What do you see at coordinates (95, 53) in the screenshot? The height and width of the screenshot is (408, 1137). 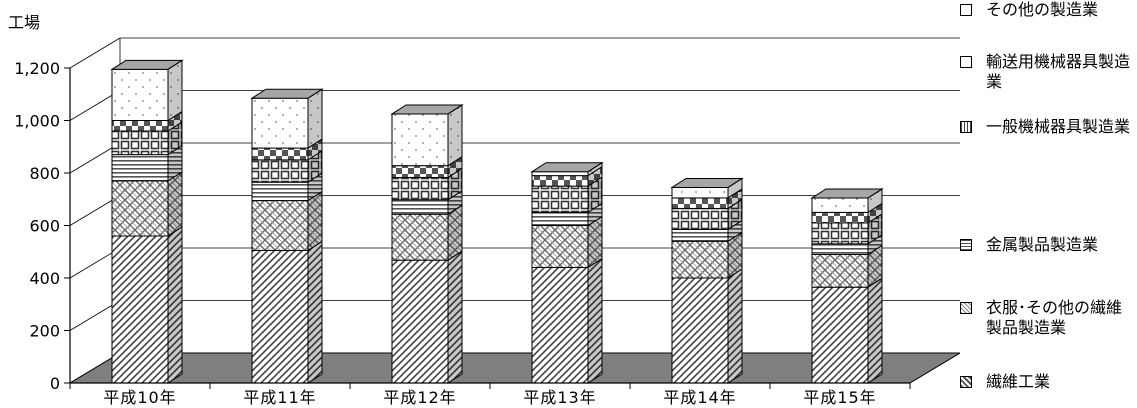 I see `grid-connector` at bounding box center [95, 53].